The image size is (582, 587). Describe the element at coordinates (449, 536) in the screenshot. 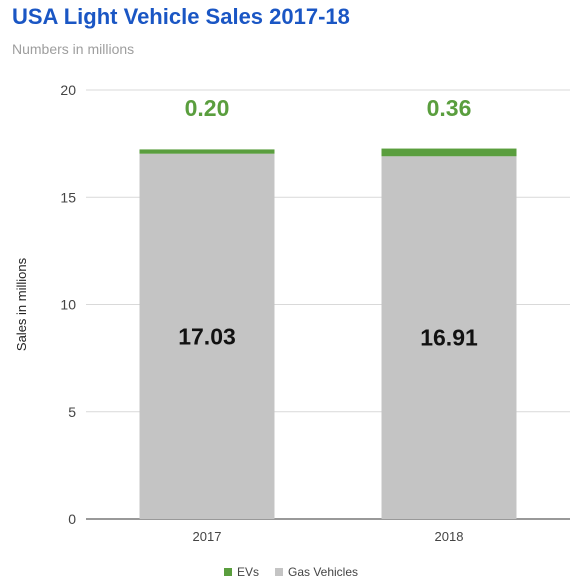

I see `x-tick-label: 2018` at that location.